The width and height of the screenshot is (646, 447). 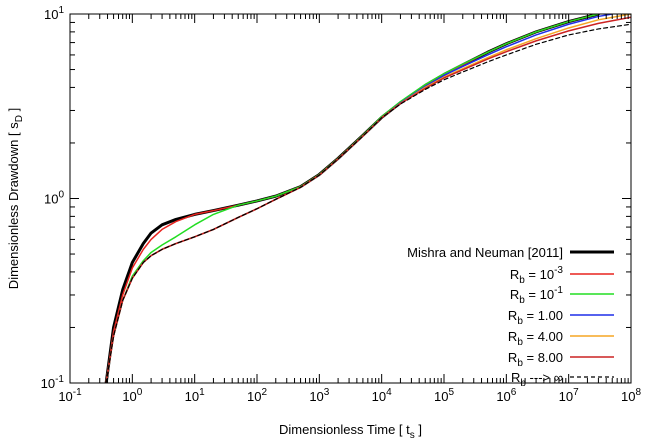 I want to click on x-tick-label: 10⁸, so click(x=631, y=395).